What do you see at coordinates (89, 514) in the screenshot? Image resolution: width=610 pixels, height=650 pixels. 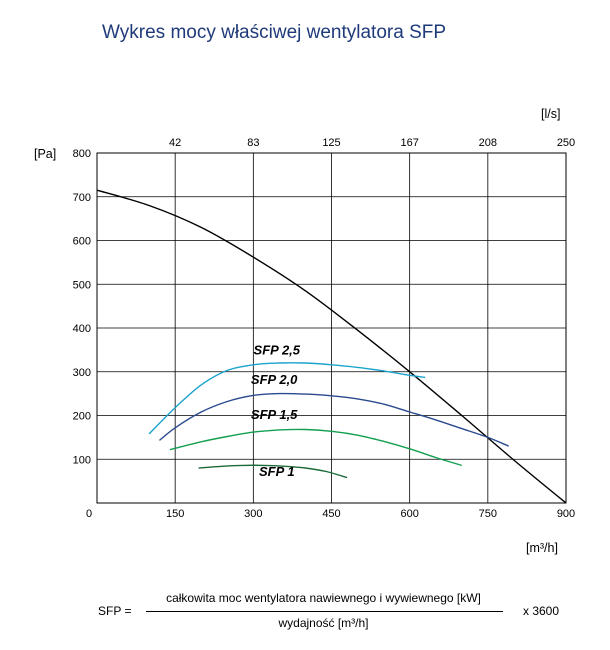 I see `x-tick-label: 0` at bounding box center [89, 514].